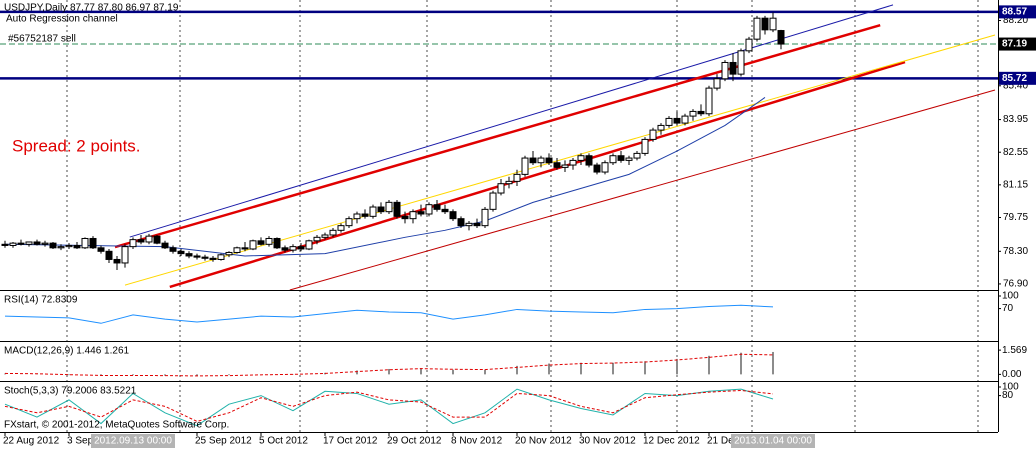  What do you see at coordinates (133, 441) in the screenshot?
I see `crosshair-date: 2012.09.13 00:00` at bounding box center [133, 441].